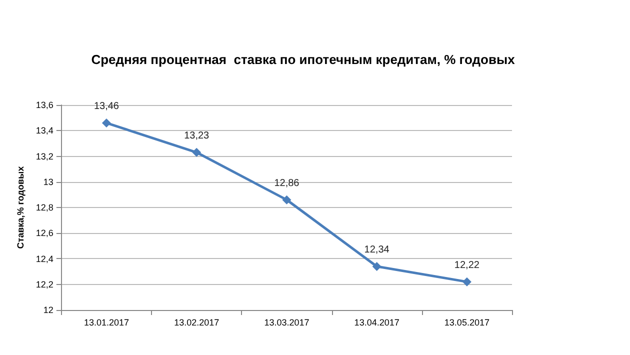  What do you see at coordinates (197, 323) in the screenshot?
I see `x-tick-label: 13.02.2017` at bounding box center [197, 323].